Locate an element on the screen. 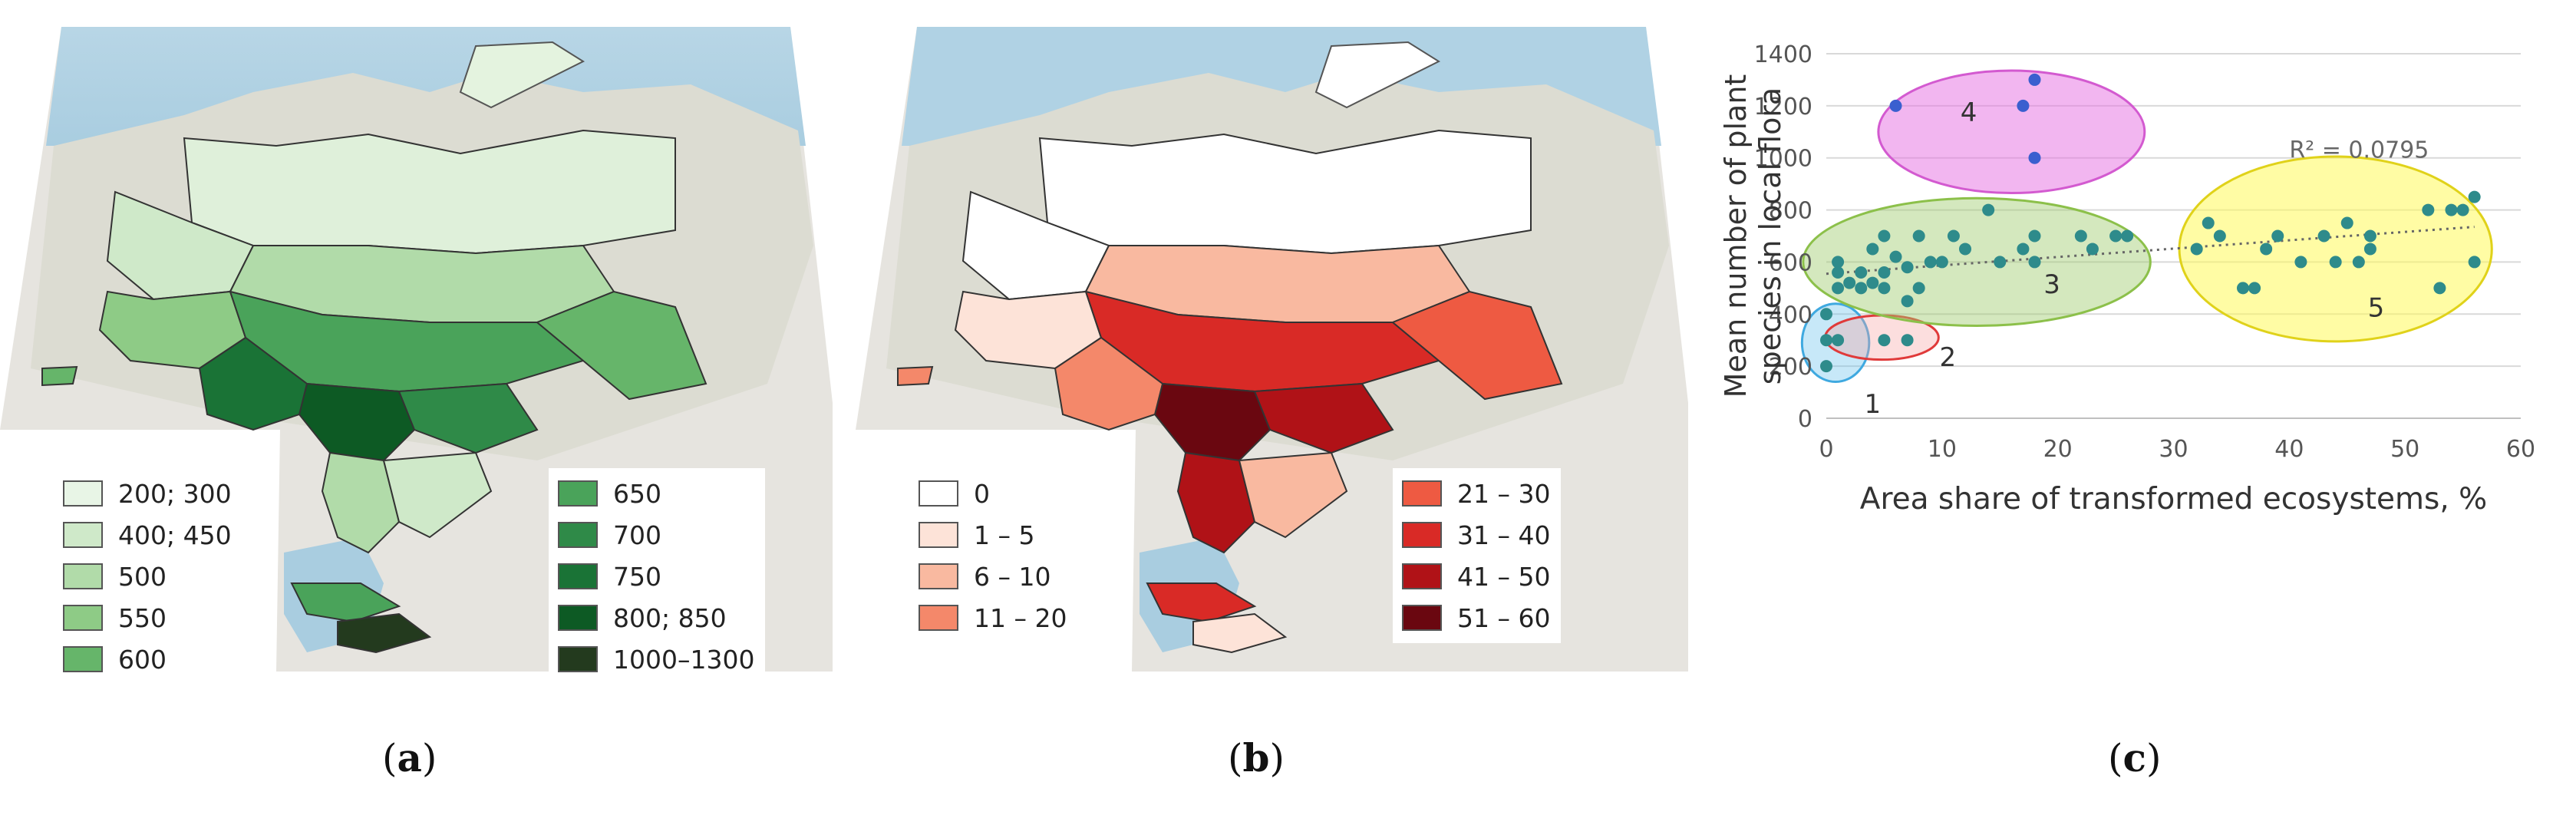 The image size is (2576, 825). legend-label: 600 is located at coordinates (142, 659).